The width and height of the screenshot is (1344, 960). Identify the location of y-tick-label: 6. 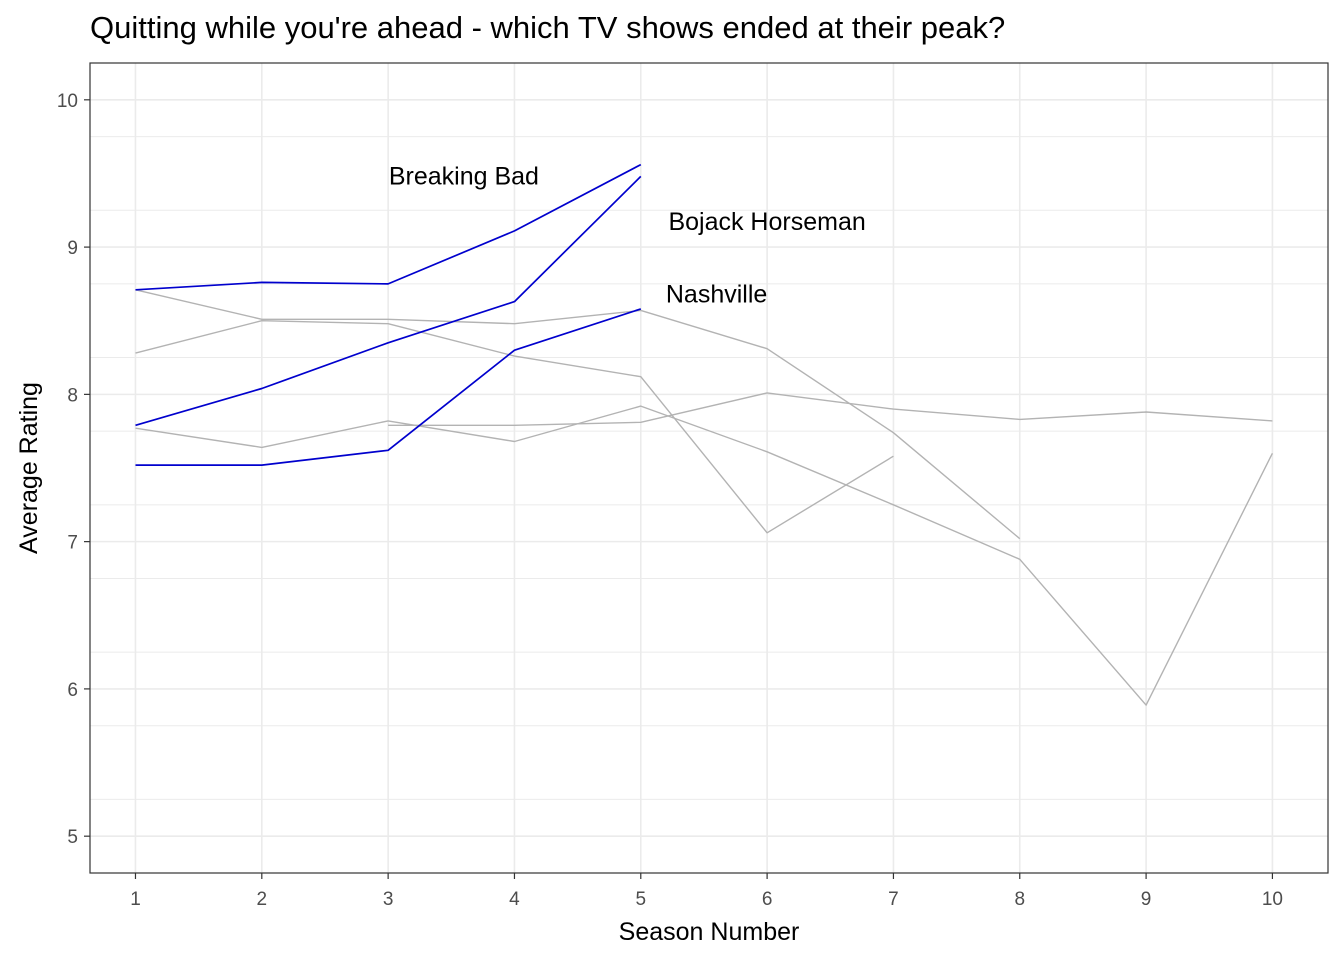
(72, 690).